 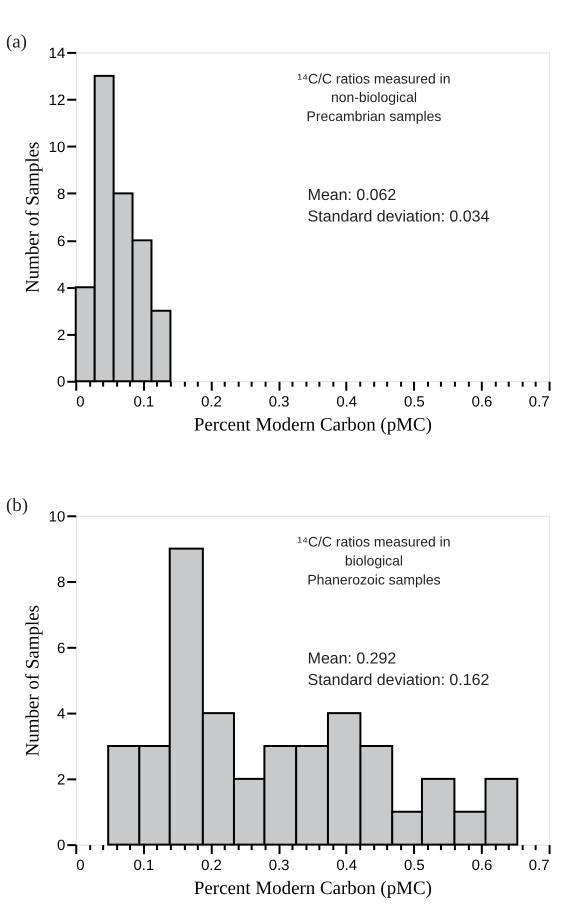 I want to click on y-tick-label: 12, so click(x=57, y=100).